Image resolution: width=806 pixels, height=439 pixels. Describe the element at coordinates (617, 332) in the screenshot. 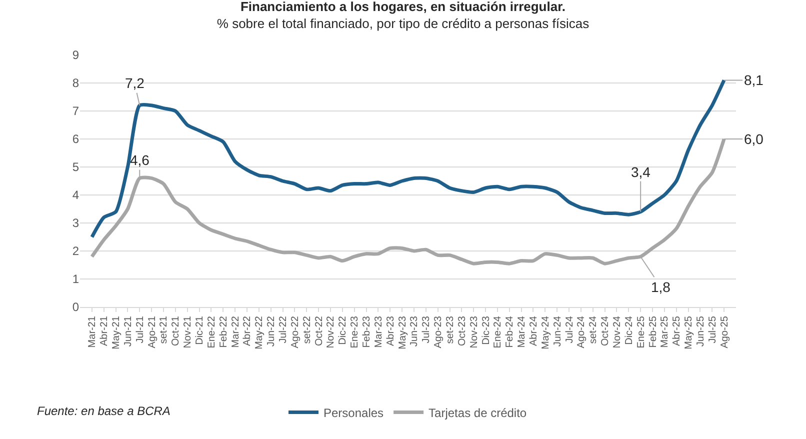

I see `x-tick-label: Nov-24` at that location.